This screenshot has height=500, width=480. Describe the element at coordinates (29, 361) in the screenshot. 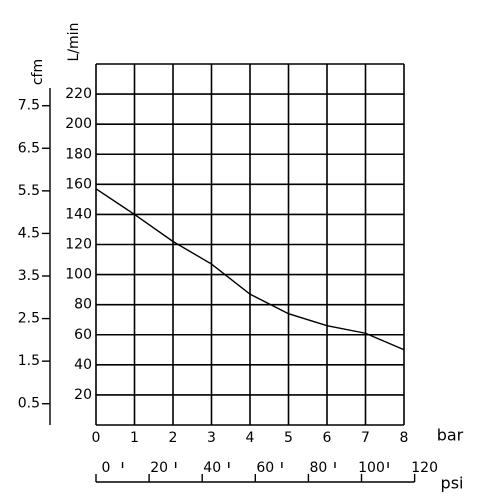

I see `y2-tick-label: 1.5` at that location.